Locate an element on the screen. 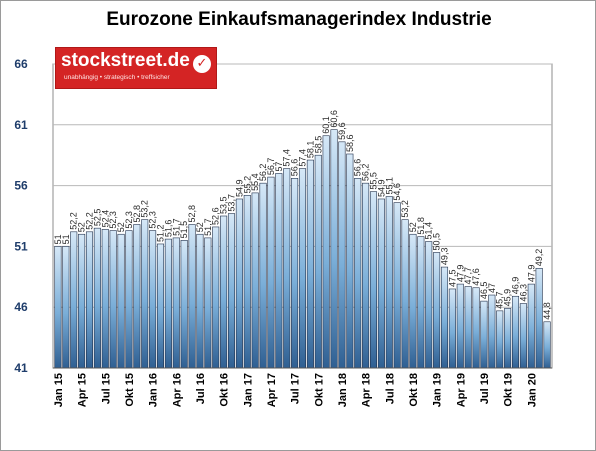  data-label: 52 is located at coordinates (82, 227).